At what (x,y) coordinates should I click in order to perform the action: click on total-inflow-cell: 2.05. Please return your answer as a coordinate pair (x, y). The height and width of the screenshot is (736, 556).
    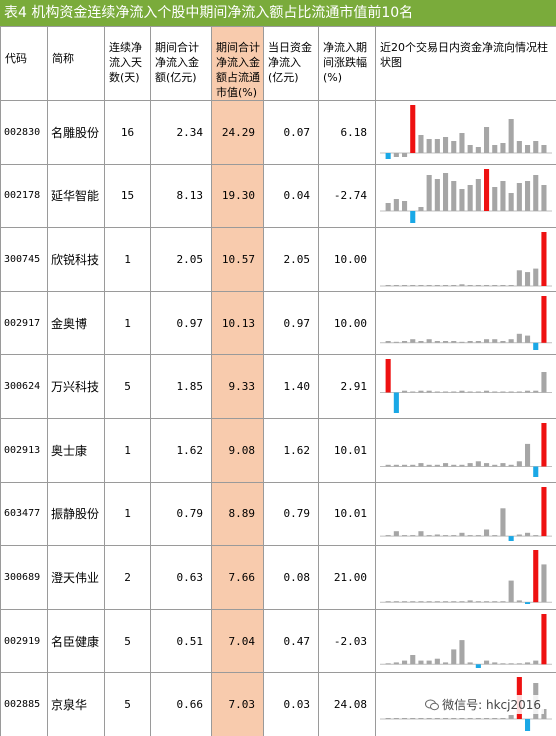
    Looking at the image, I should click on (181, 259).